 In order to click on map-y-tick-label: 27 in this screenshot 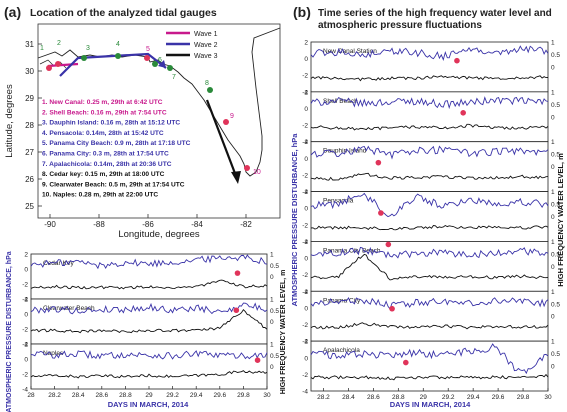, I will do `click(29, 152)`.